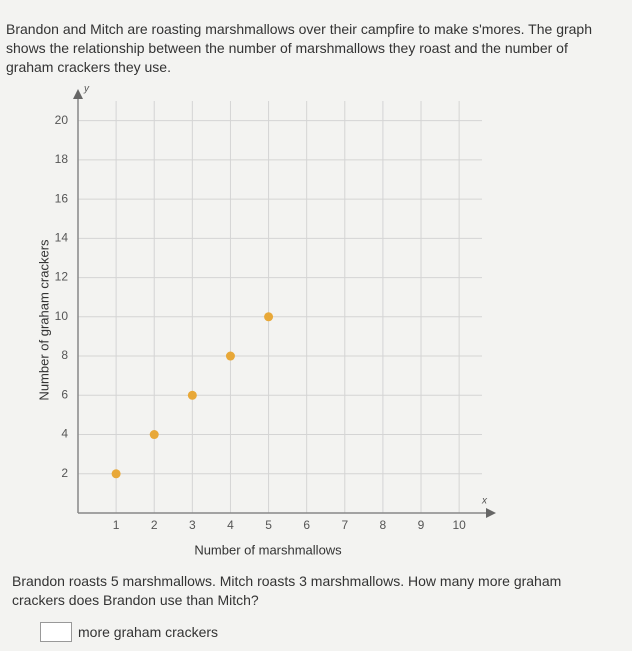 This screenshot has width=632, height=651. Describe the element at coordinates (268, 525) in the screenshot. I see `x-tick-label: 5` at that location.